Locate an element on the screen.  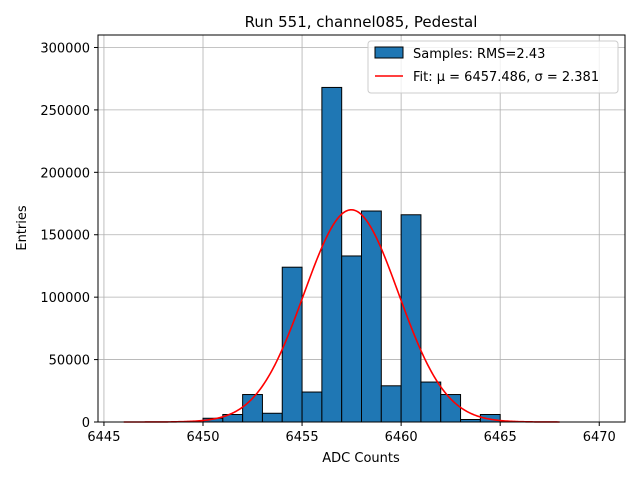
x-axis-ticks: 6445 6450 6455 6460 6465 6470 is located at coordinates (351, 433).